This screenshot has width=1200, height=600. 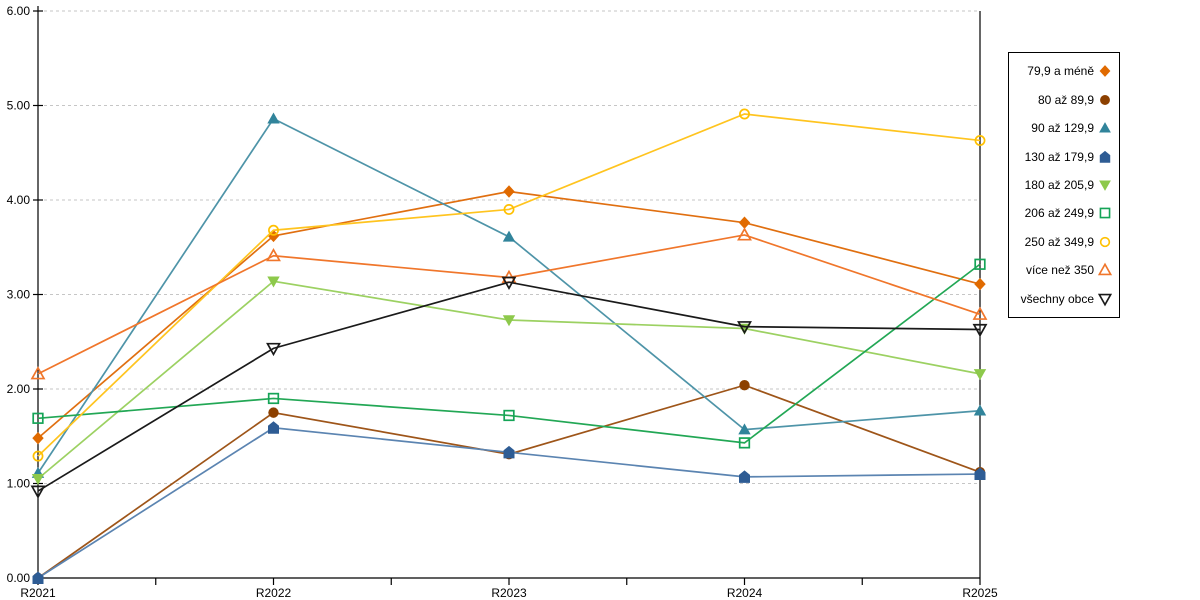 I want to click on legend-item: 250 až 349,9, so click(x=1064, y=242).